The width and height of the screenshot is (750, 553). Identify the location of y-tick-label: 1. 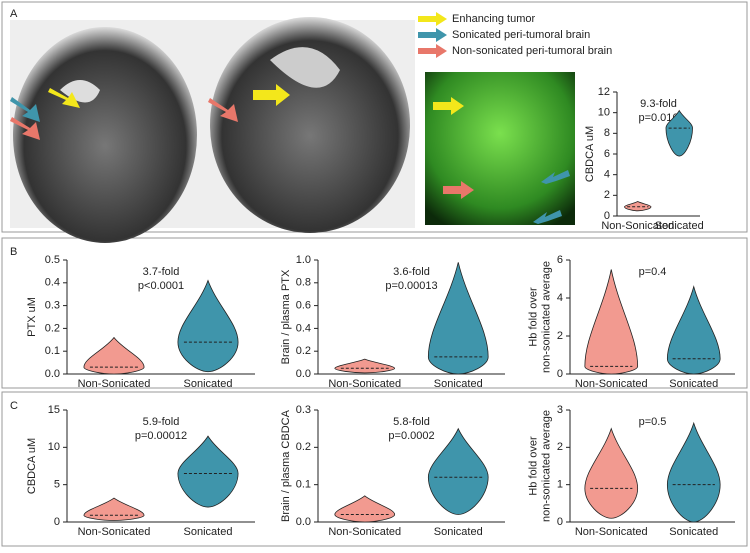
(560, 485).